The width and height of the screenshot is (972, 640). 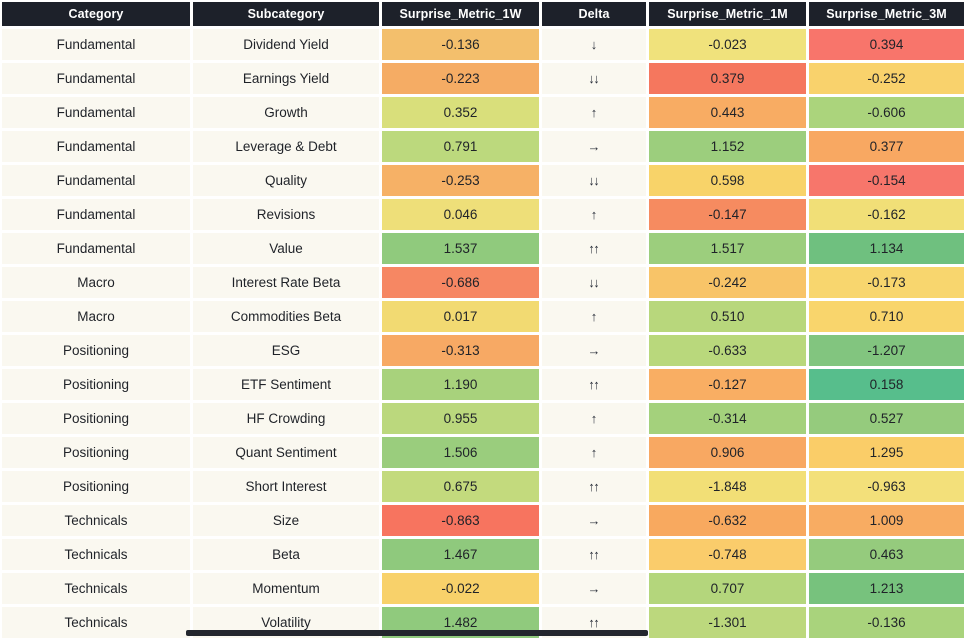 What do you see at coordinates (727, 248) in the screenshot?
I see `cell-surprise-1m: 1.517` at bounding box center [727, 248].